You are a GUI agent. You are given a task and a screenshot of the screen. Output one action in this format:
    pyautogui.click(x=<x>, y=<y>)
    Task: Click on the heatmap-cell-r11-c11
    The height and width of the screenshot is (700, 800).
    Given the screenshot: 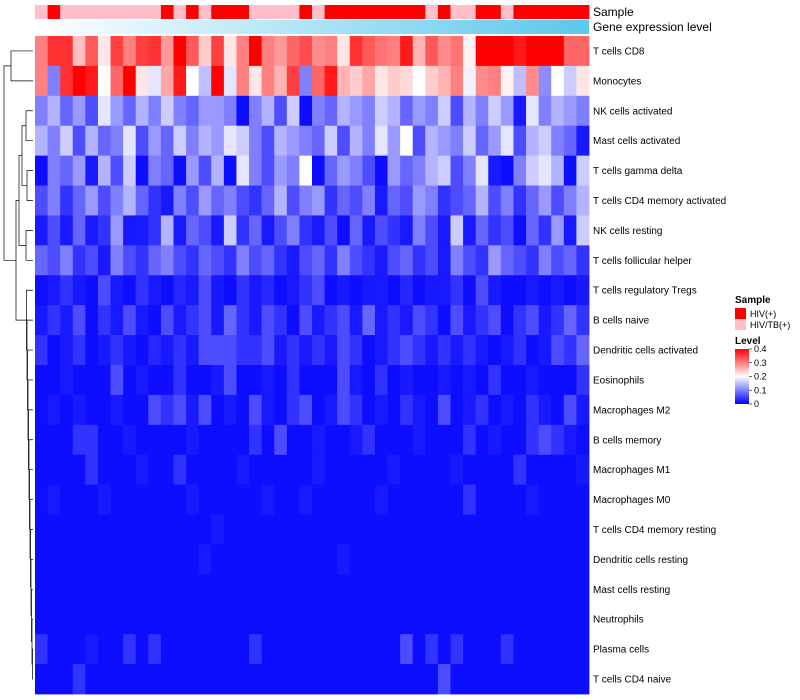 What is the action you would take?
    pyautogui.click(x=180, y=380)
    